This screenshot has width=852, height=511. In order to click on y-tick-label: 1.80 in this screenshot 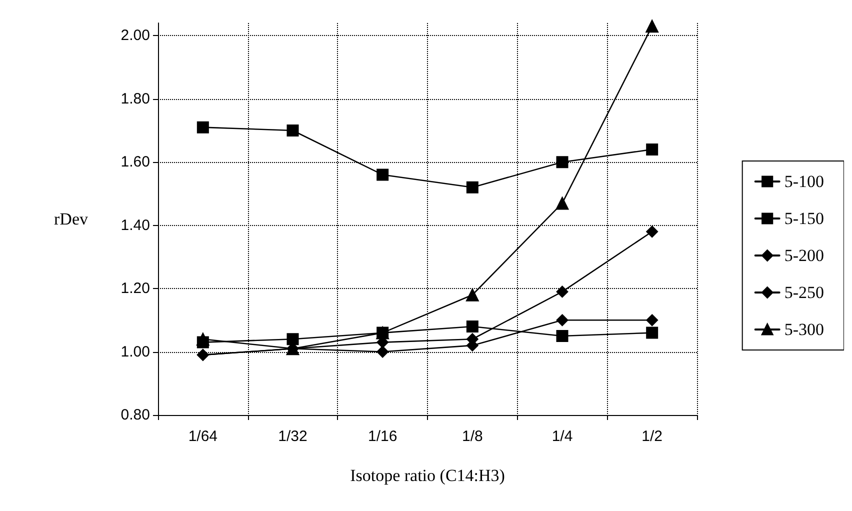, I will do `click(135, 99)`.